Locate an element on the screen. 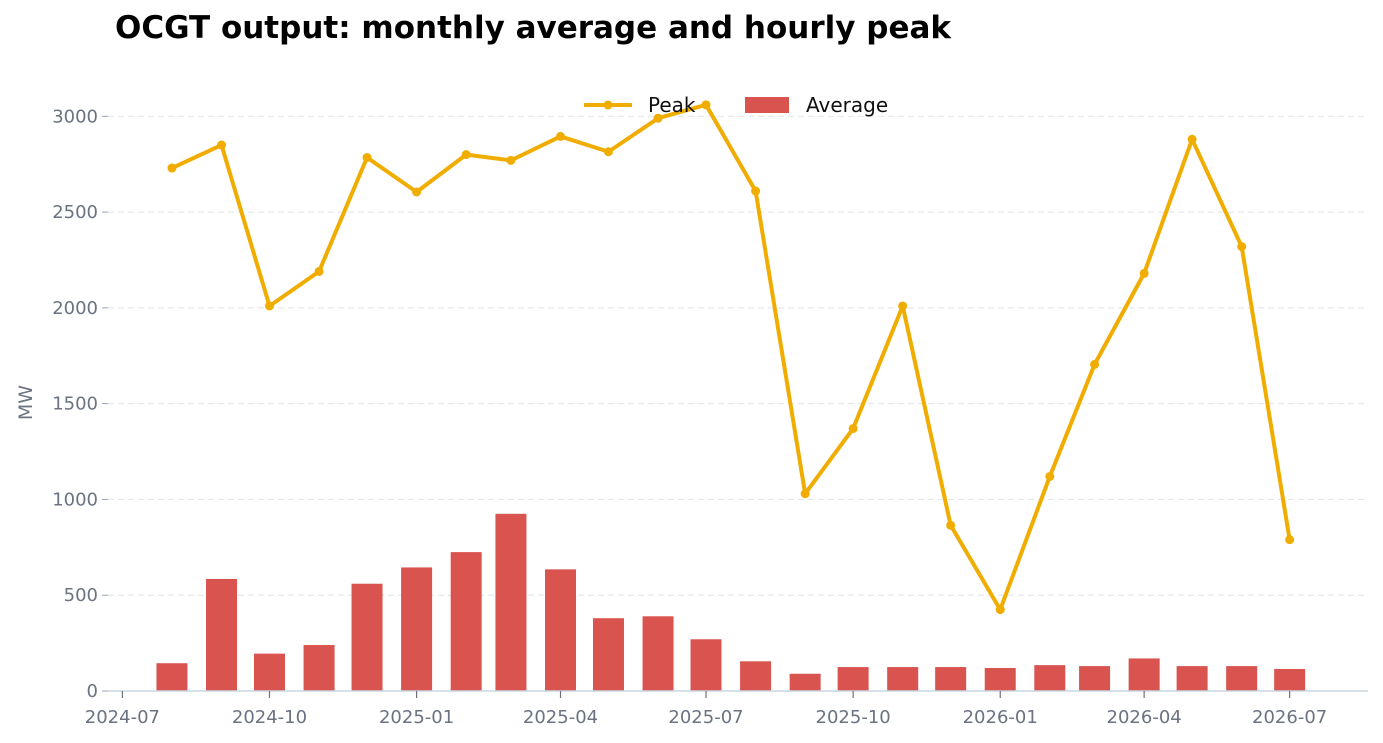  legend: Peak Average is located at coordinates (736, 105).